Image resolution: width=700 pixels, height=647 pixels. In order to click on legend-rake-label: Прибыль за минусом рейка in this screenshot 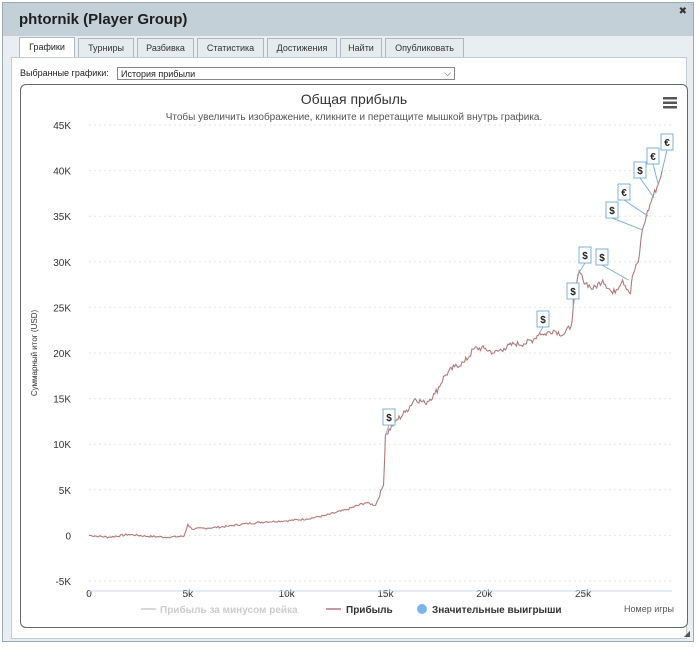, I will do `click(229, 610)`.